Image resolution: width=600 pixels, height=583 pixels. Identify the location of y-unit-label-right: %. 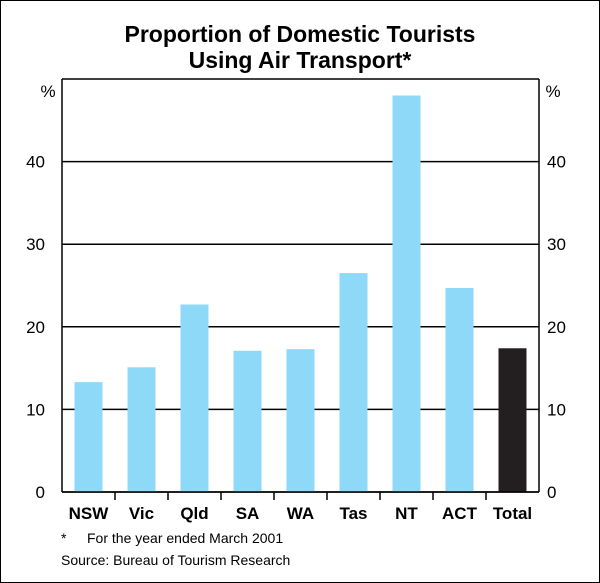
(552, 91).